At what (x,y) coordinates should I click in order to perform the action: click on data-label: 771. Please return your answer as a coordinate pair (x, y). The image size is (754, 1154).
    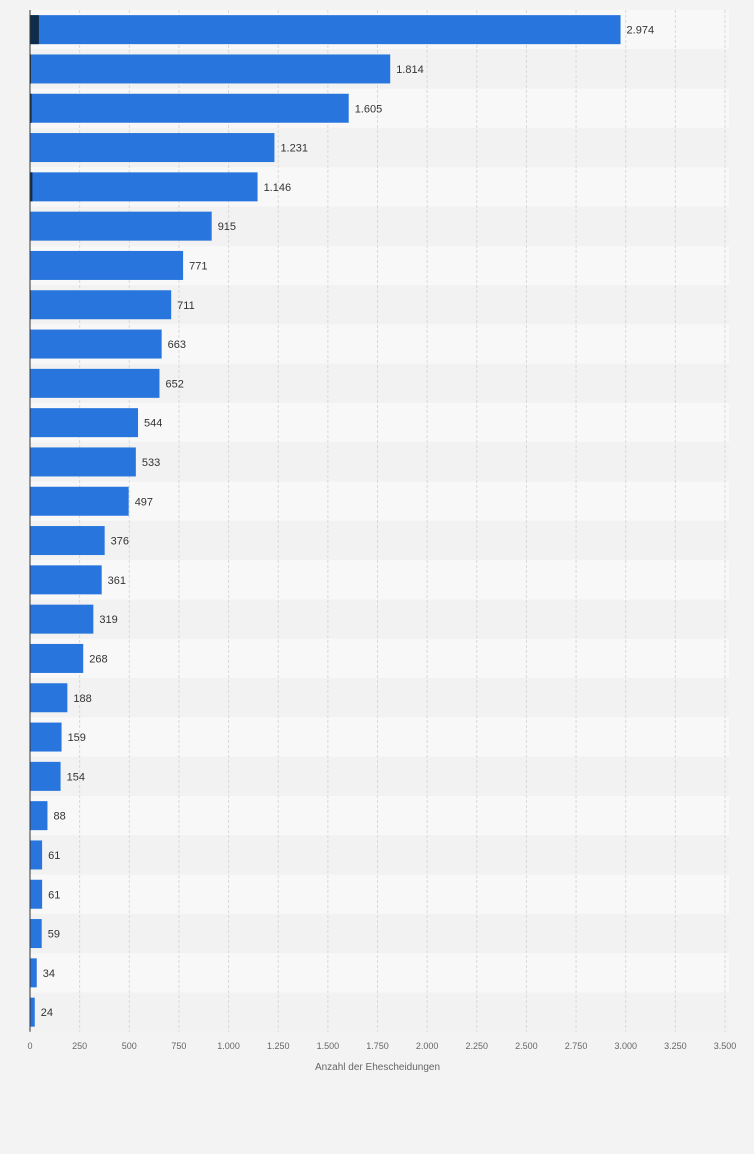
    Looking at the image, I should click on (198, 266).